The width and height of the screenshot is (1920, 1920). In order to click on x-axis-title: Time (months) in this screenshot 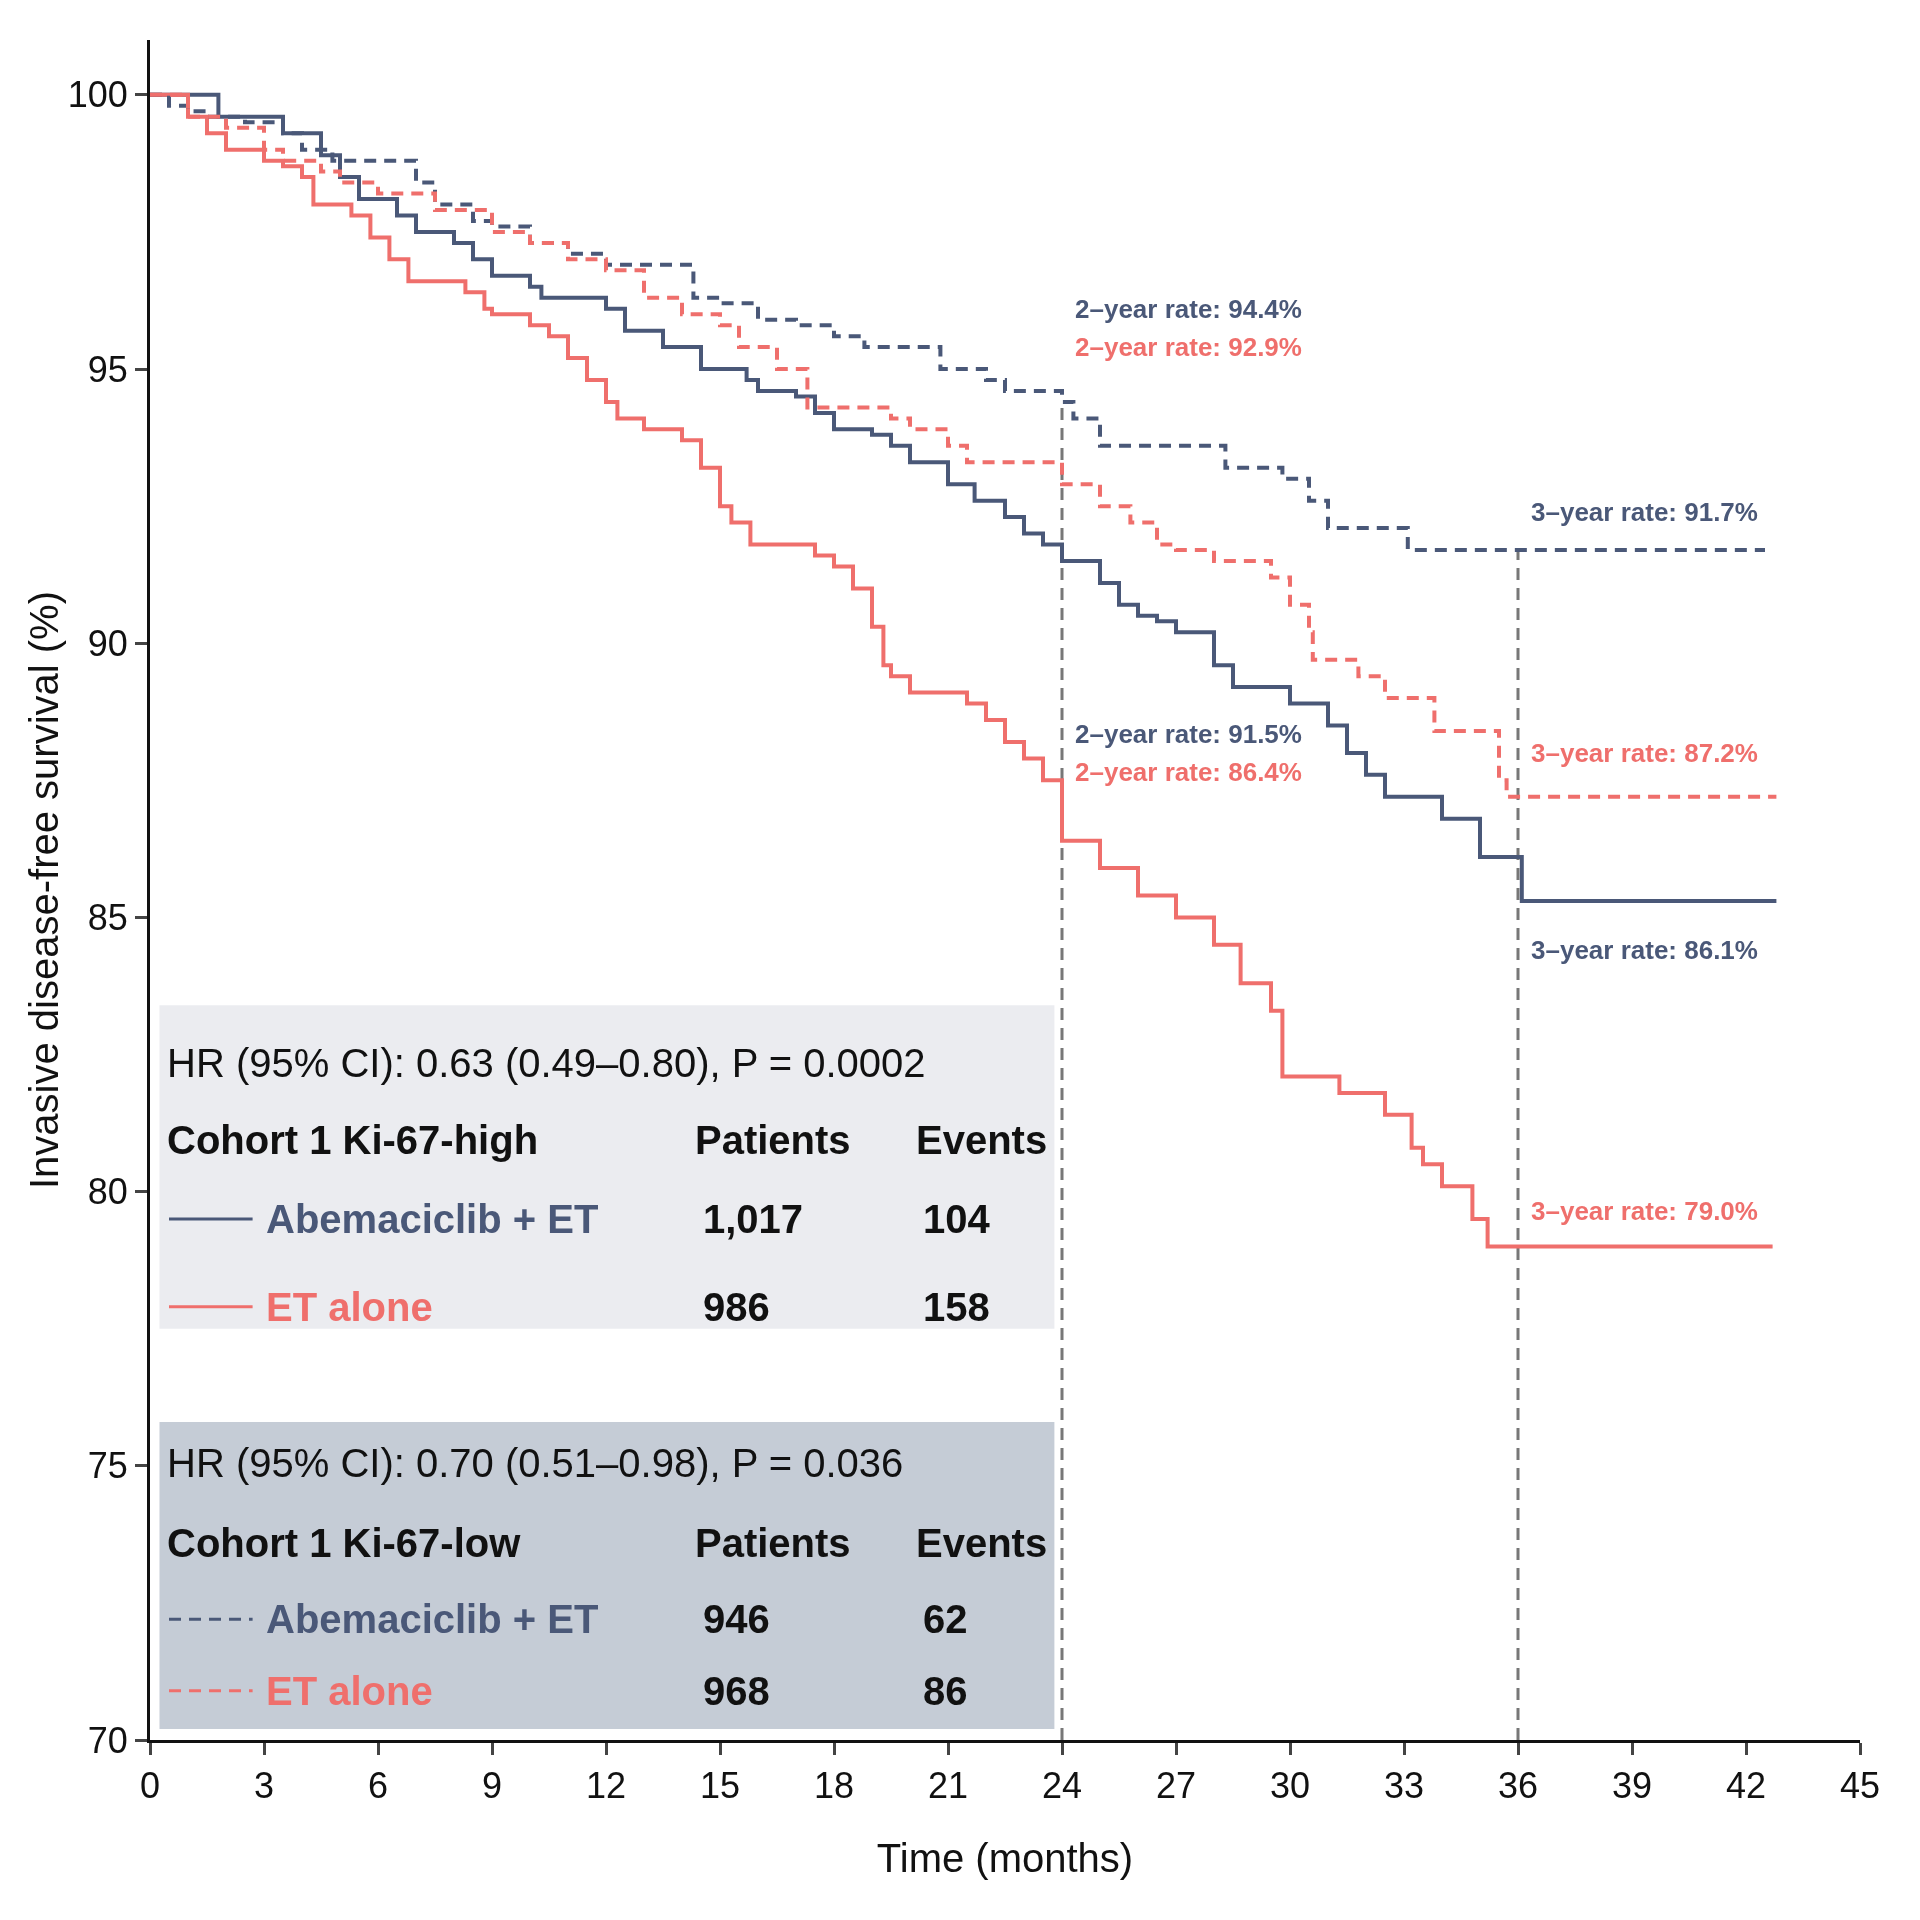, I will do `click(1005, 1858)`.